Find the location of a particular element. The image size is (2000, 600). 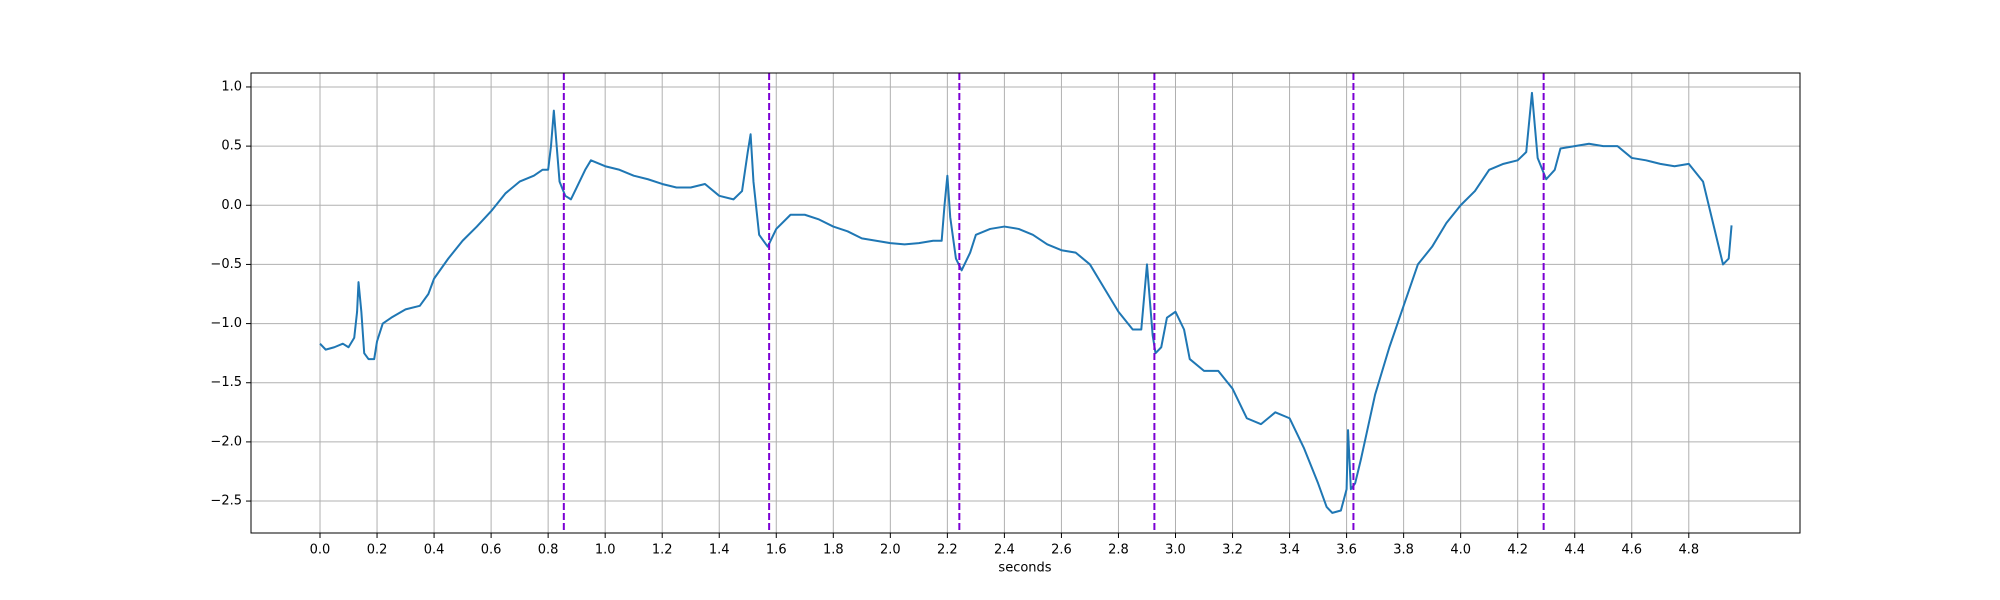

y-tick-label: 1.0 is located at coordinates (231, 86).